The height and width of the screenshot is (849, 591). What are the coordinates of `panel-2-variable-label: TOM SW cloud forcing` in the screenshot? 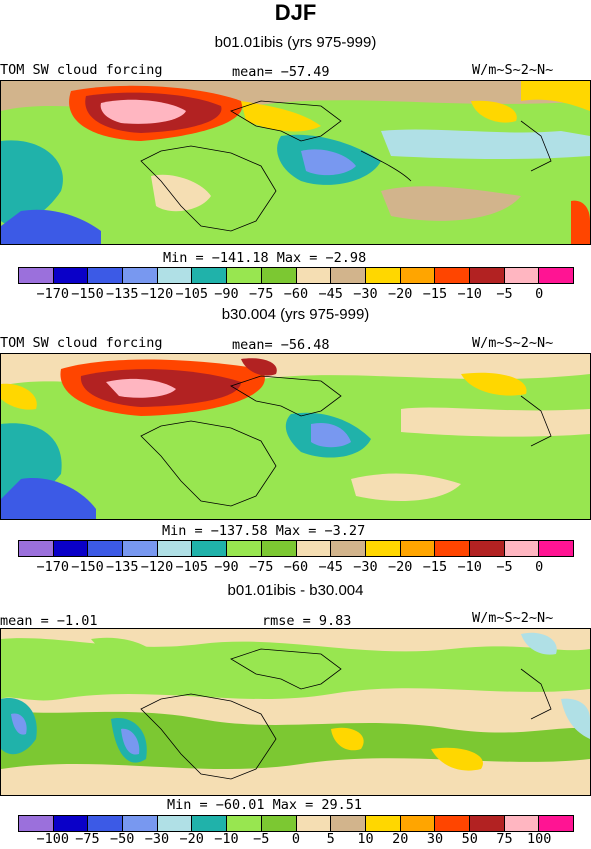 It's located at (81, 343).